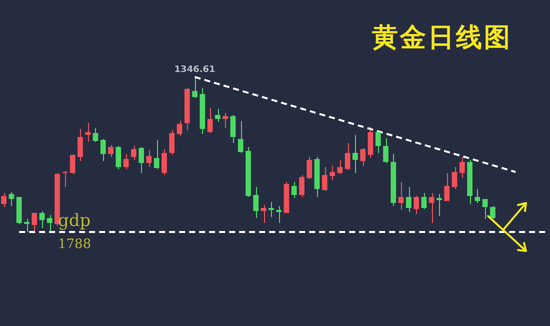 This screenshot has width=550, height=326. Describe the element at coordinates (195, 70) in the screenshot. I see `annotation: 1346.61` at that location.